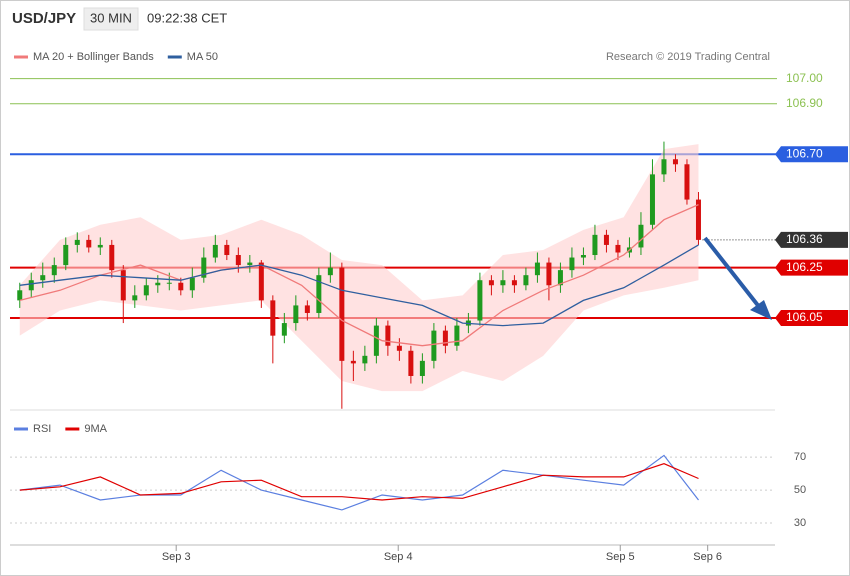  I want to click on legend-label: MA 20 + Bollinger Bands, so click(93, 57).